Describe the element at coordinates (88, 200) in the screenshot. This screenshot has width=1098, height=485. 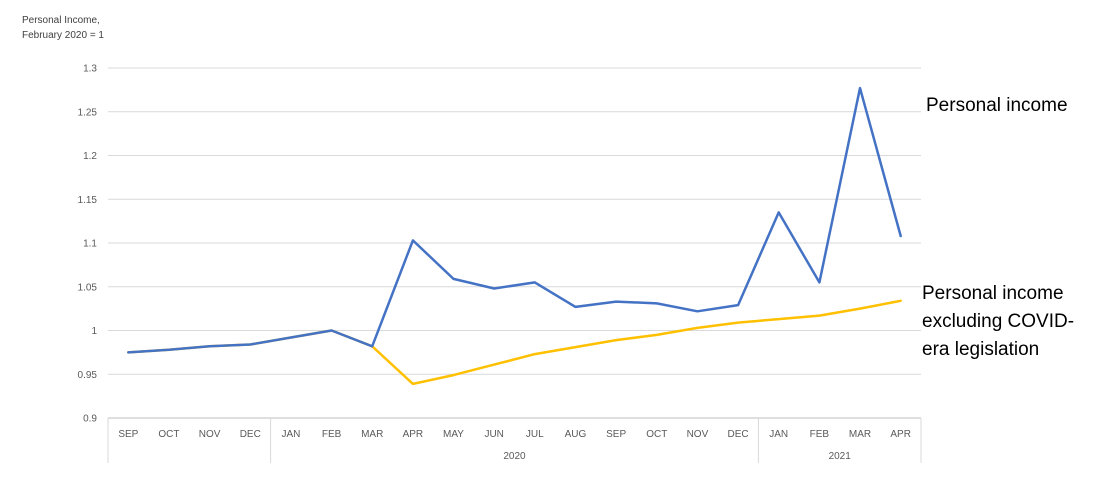
I see `y-tick-label: 1.15` at that location.